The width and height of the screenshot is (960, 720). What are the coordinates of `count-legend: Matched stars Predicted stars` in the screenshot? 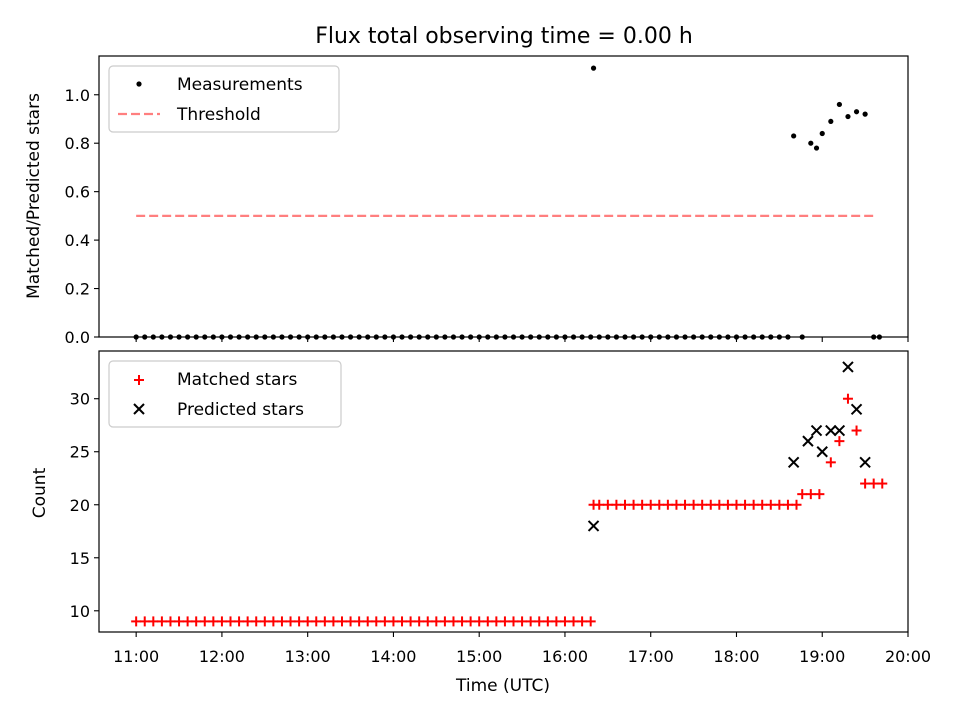 It's located at (225, 394).